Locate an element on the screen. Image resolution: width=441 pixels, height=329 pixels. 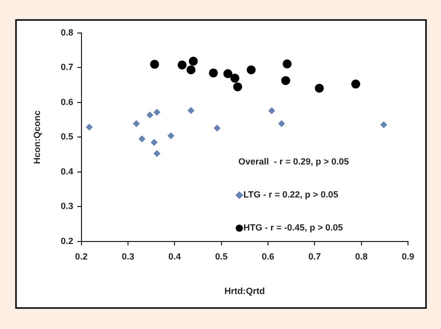
x-tick-label: 0.9 is located at coordinates (408, 256).